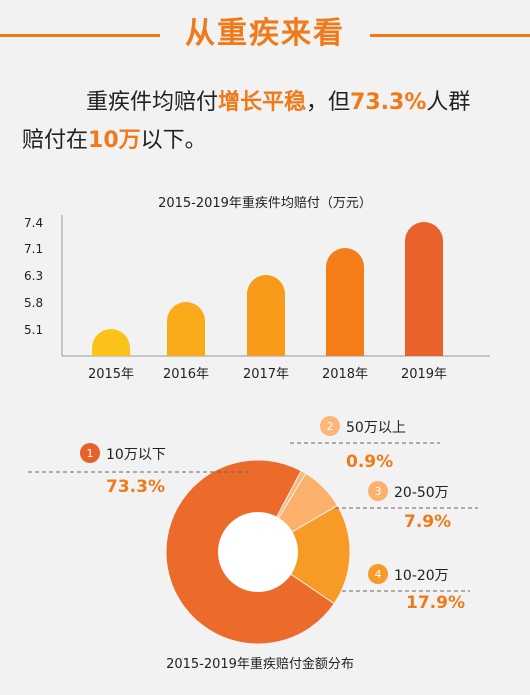  I want to click on y-tick-label: 5.1, so click(33, 330).